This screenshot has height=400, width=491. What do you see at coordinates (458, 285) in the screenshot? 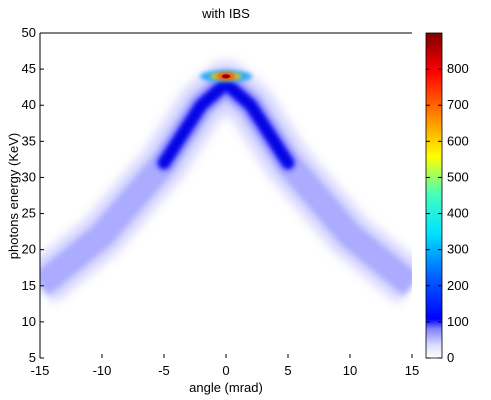
I see `colorbar-tick-label: 200` at bounding box center [458, 285].